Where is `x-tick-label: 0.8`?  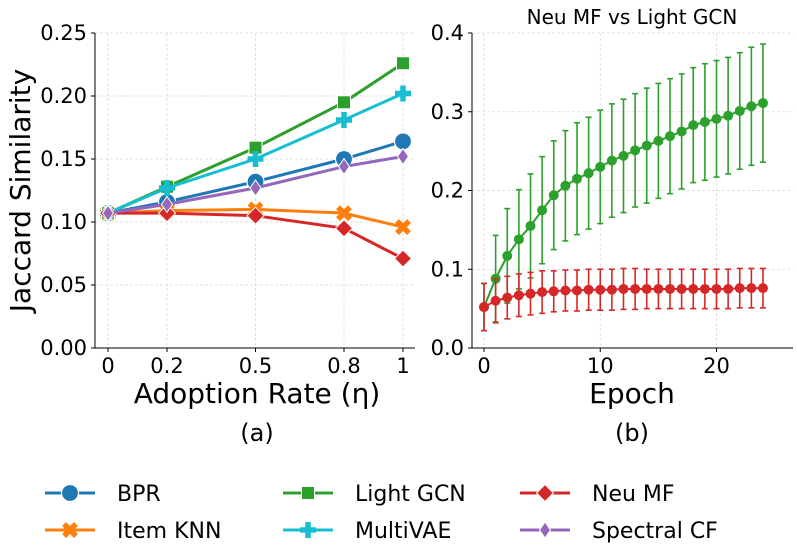 x-tick-label: 0.8 is located at coordinates (343, 366).